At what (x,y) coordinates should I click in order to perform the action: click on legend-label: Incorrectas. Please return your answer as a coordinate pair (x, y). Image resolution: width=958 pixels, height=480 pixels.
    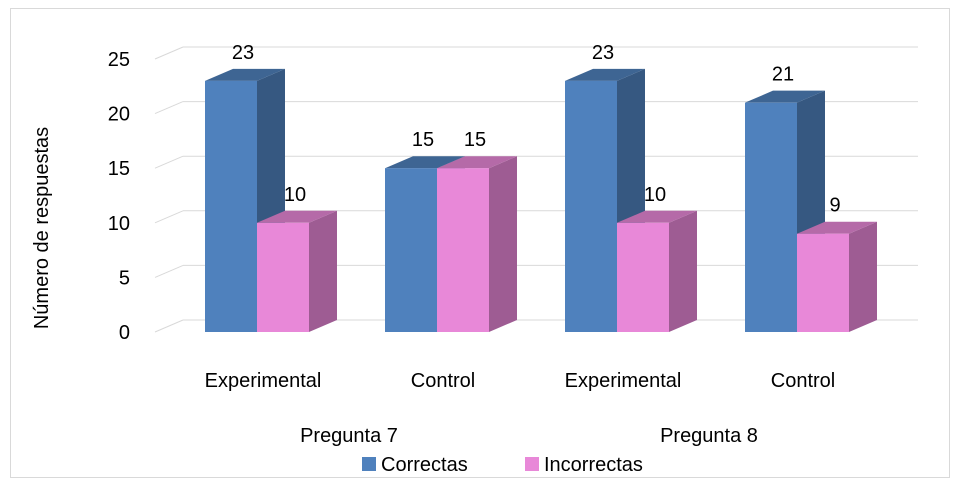
    Looking at the image, I should click on (593, 465).